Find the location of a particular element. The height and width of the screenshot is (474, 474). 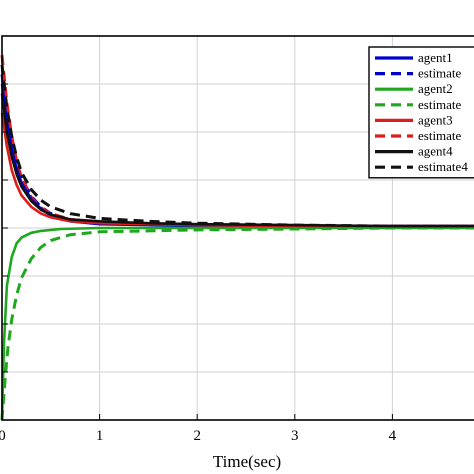

x-tick-label: 3 is located at coordinates (295, 436).